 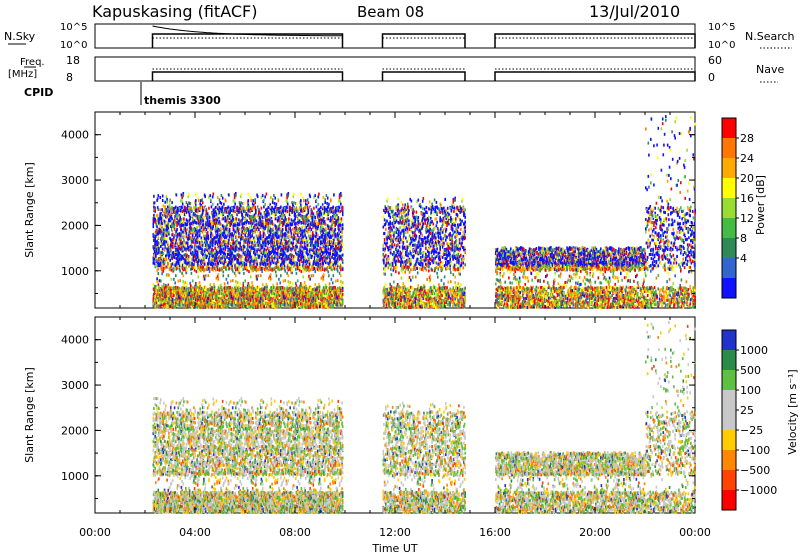 I want to click on nsky-label: N.Sky, so click(x=20, y=36).